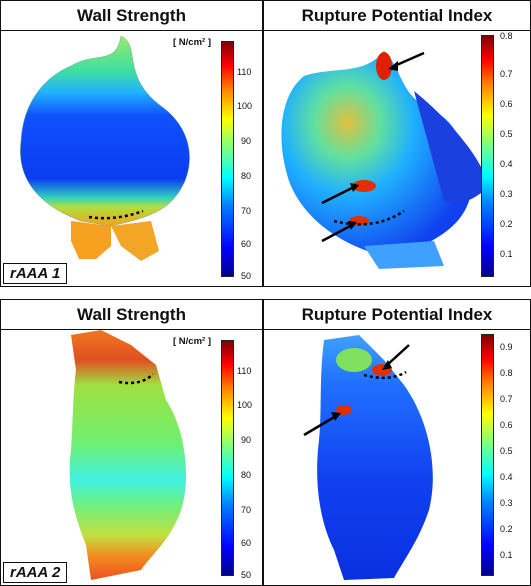 This screenshot has width=531, height=586. I want to click on rpi-title-2: Rupture Potential Index, so click(397, 315).